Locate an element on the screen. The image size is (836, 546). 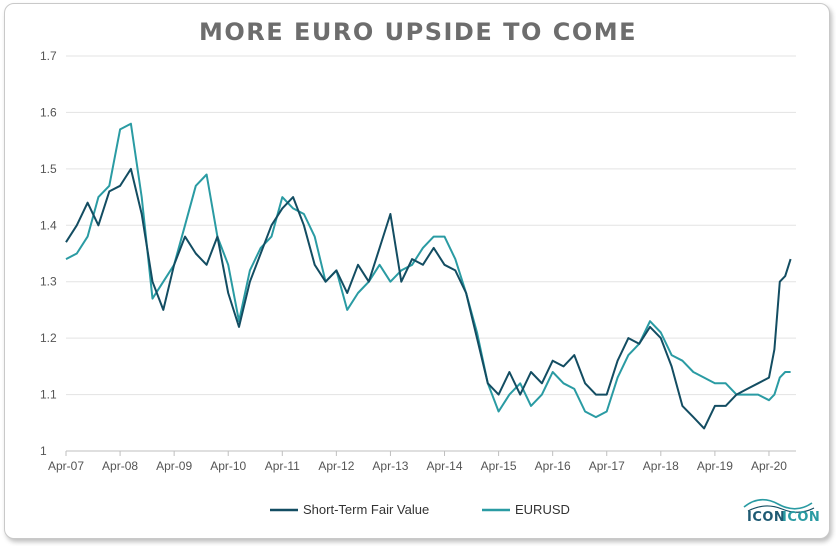
y-tick-label: 1 is located at coordinates (43, 451).